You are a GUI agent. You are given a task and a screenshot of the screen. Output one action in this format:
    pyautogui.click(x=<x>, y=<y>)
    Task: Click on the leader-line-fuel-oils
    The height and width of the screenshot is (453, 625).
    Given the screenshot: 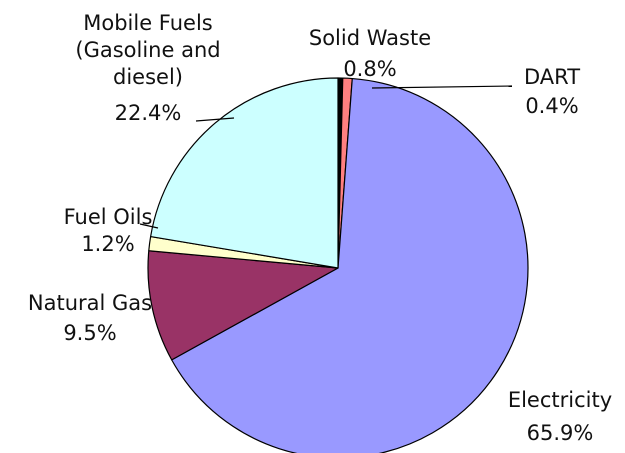 What is the action you would take?
    pyautogui.click(x=149, y=226)
    